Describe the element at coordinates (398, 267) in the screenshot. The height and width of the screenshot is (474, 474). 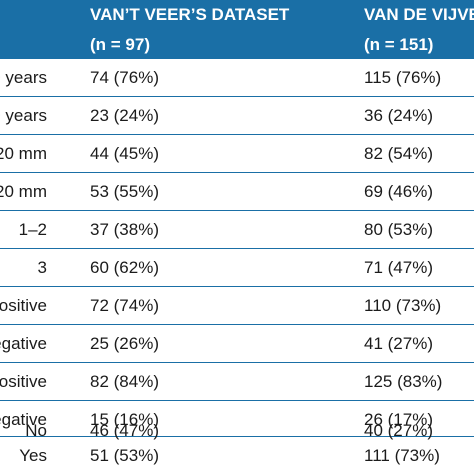
I see `van-de-vijver-value: 71 (47%)` at that location.